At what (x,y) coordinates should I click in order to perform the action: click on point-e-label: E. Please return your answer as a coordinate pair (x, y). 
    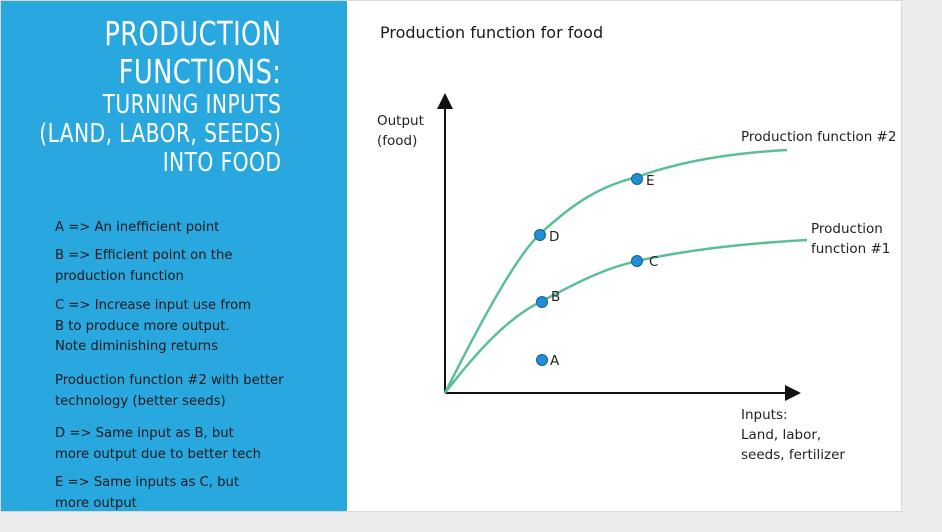
    Looking at the image, I should click on (650, 181).